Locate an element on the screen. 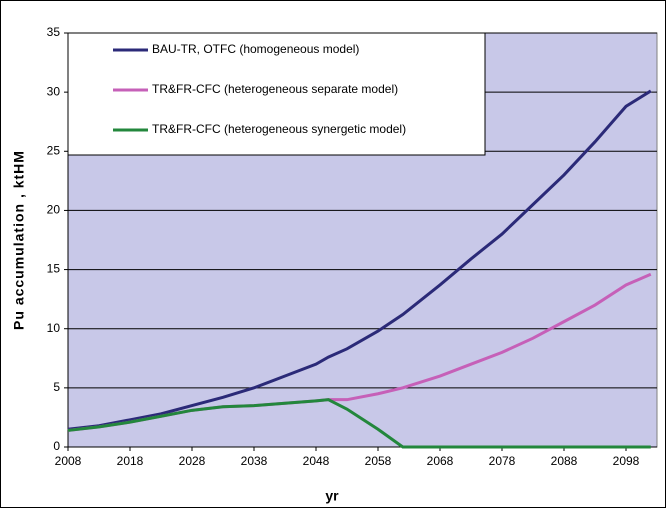 The width and height of the screenshot is (666, 508). x-tick-label: 2038 is located at coordinates (254, 461).